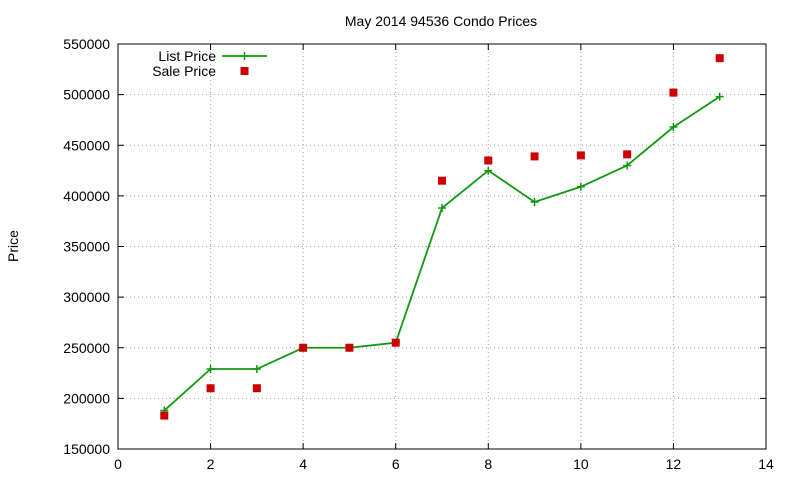  I want to click on y-tick-label: 300000, so click(86, 297).